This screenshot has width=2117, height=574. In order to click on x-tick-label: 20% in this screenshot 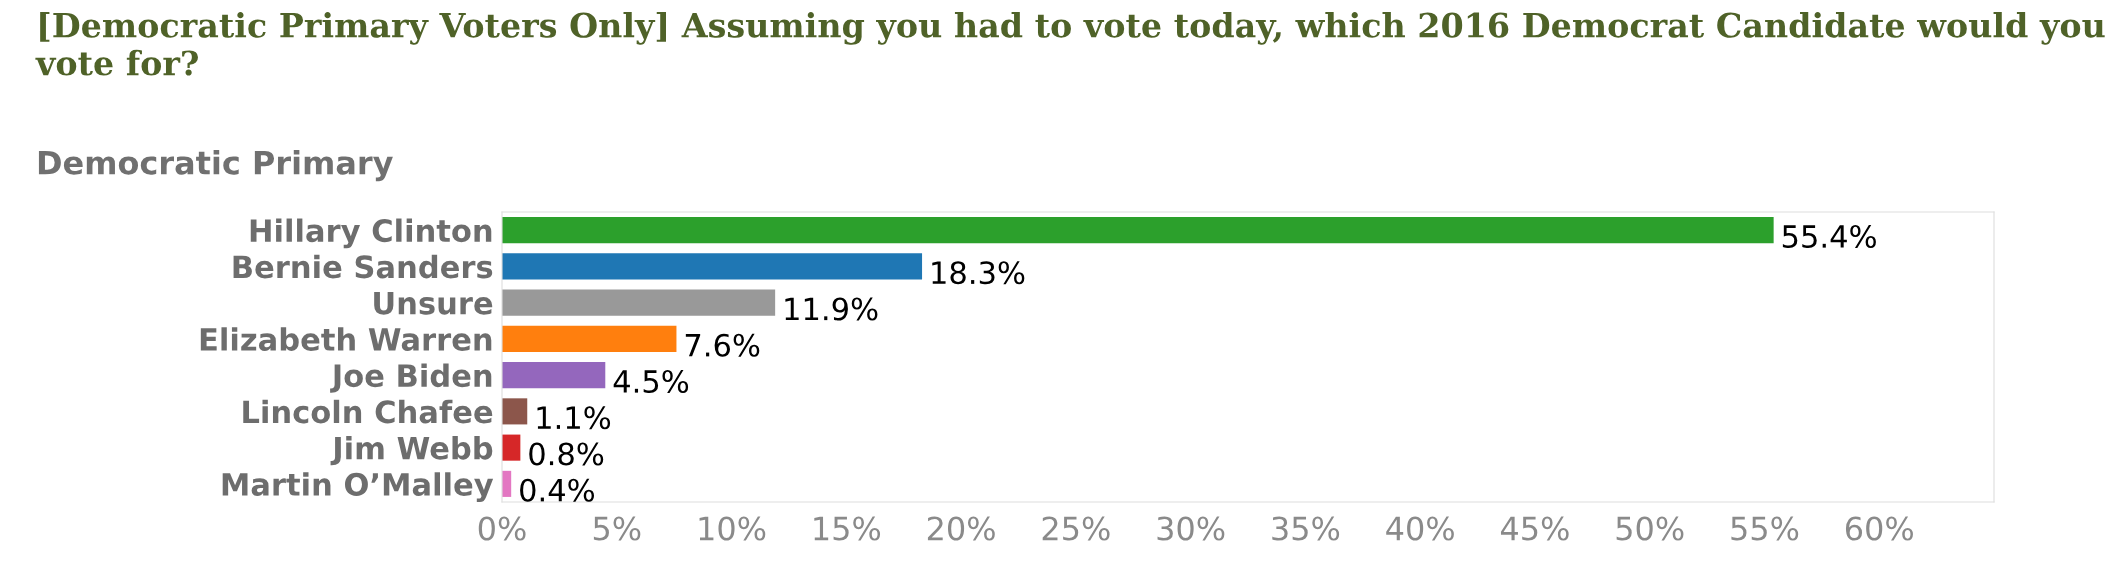, I will do `click(961, 528)`.